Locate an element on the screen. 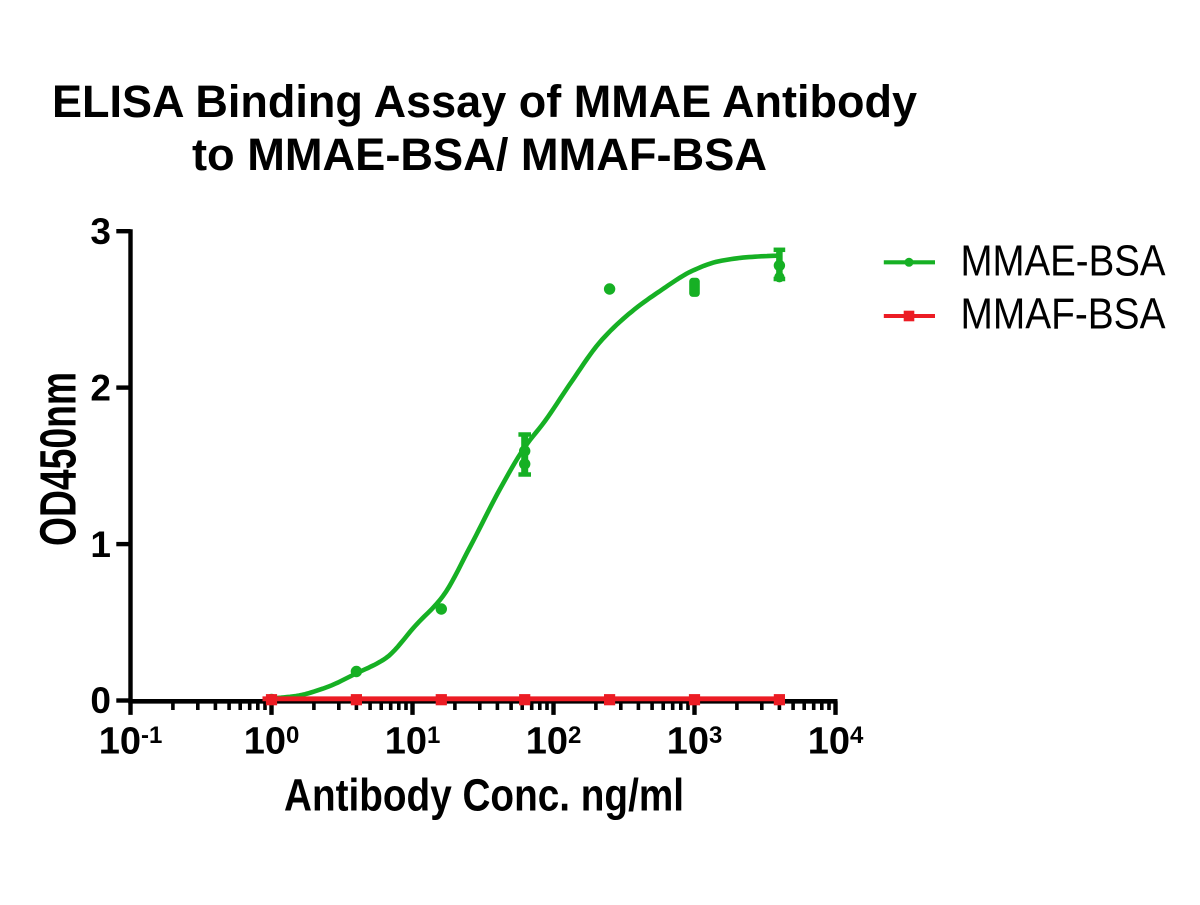 This screenshot has height=905, width=1200. svg-text: MMAE-BSA is located at coordinates (1064, 260).